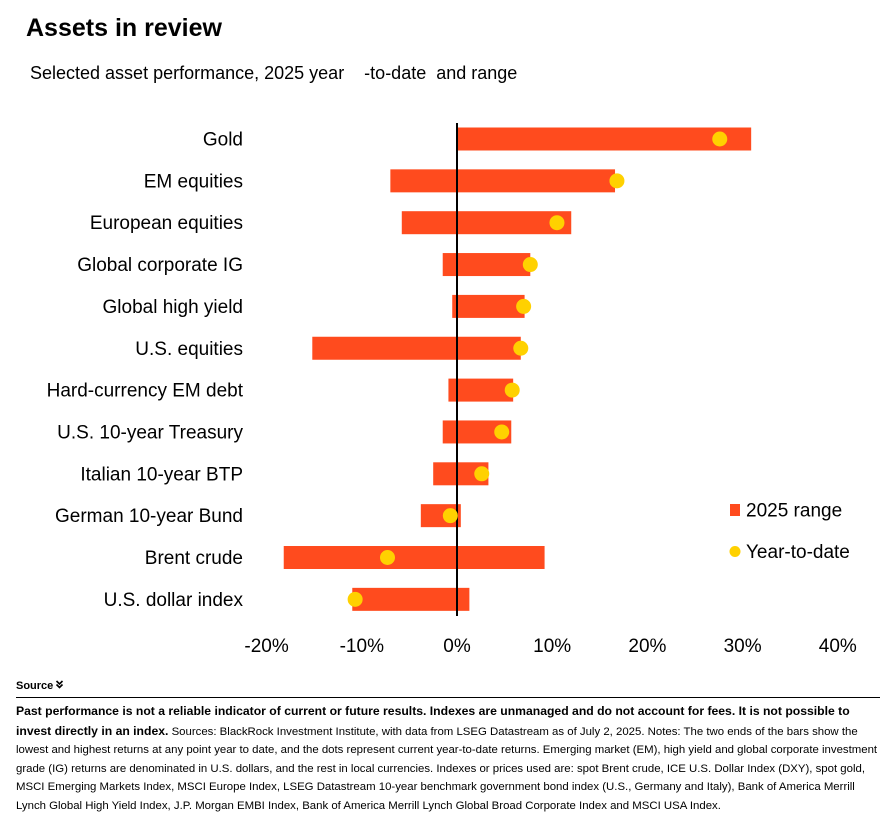 This screenshot has height=837, width=896. What do you see at coordinates (173, 307) in the screenshot?
I see `category-label: Global high yield` at bounding box center [173, 307].